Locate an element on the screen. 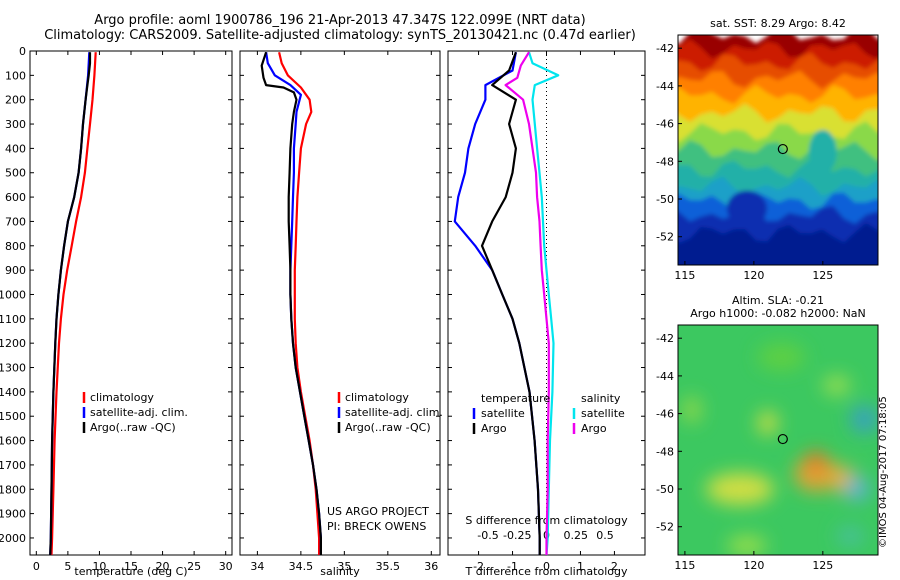  y-tick-label: 1300 is located at coordinates (13, 368).